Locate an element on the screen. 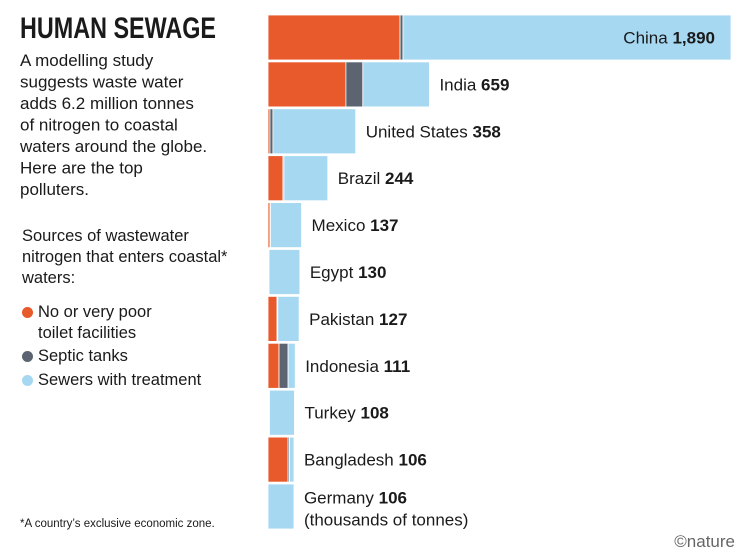 The image size is (751, 556). intro-line: of nitrogen to coastal is located at coordinates (99, 125).